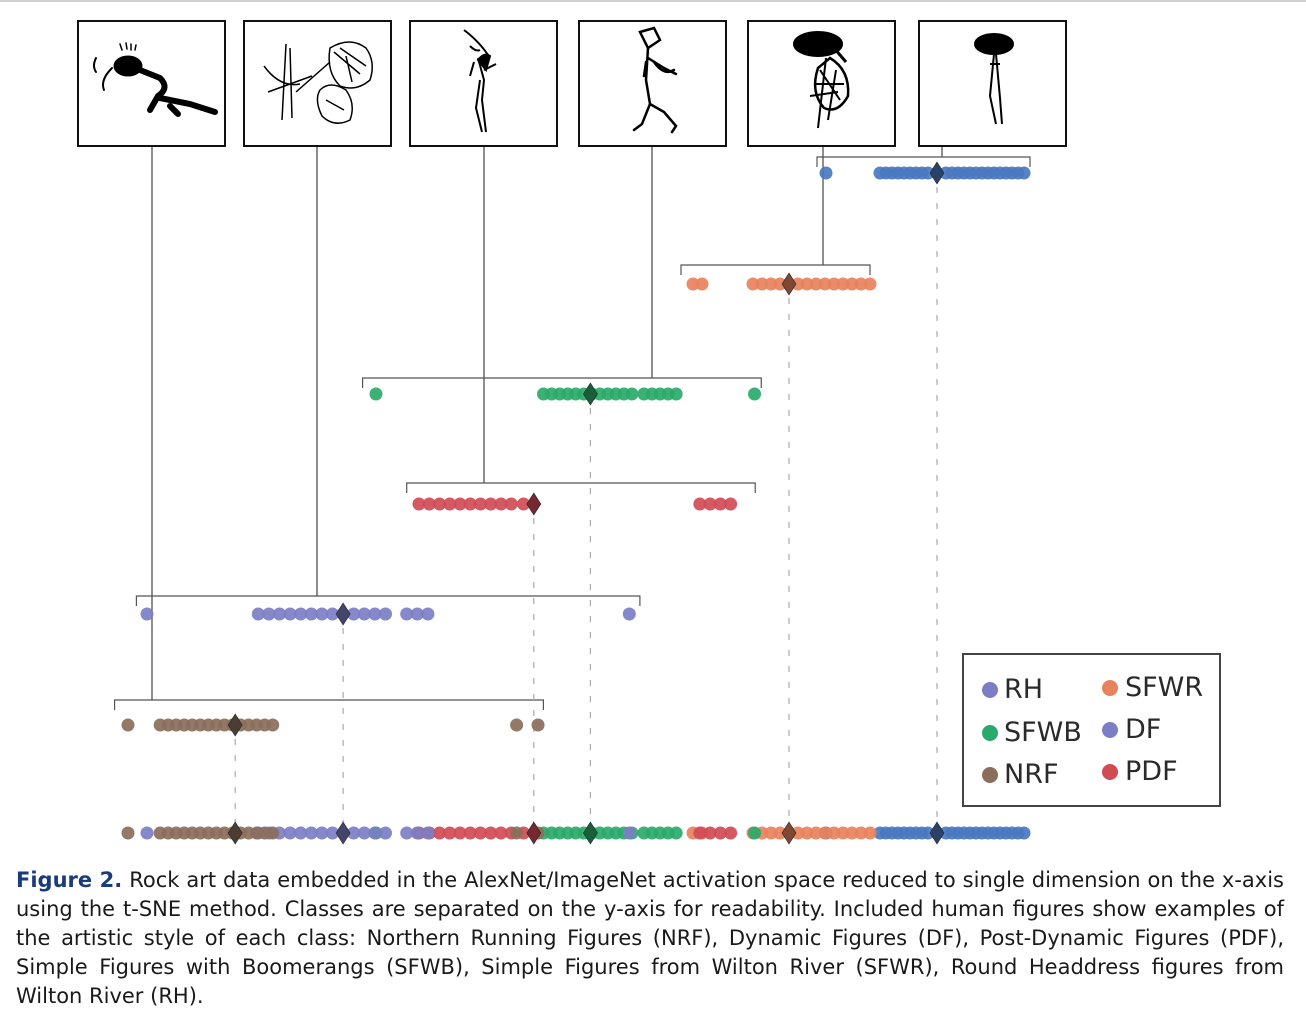 This screenshot has width=1306, height=1011. What do you see at coordinates (789, 833) in the screenshot?
I see `combined-mean-sfwr` at bounding box center [789, 833].